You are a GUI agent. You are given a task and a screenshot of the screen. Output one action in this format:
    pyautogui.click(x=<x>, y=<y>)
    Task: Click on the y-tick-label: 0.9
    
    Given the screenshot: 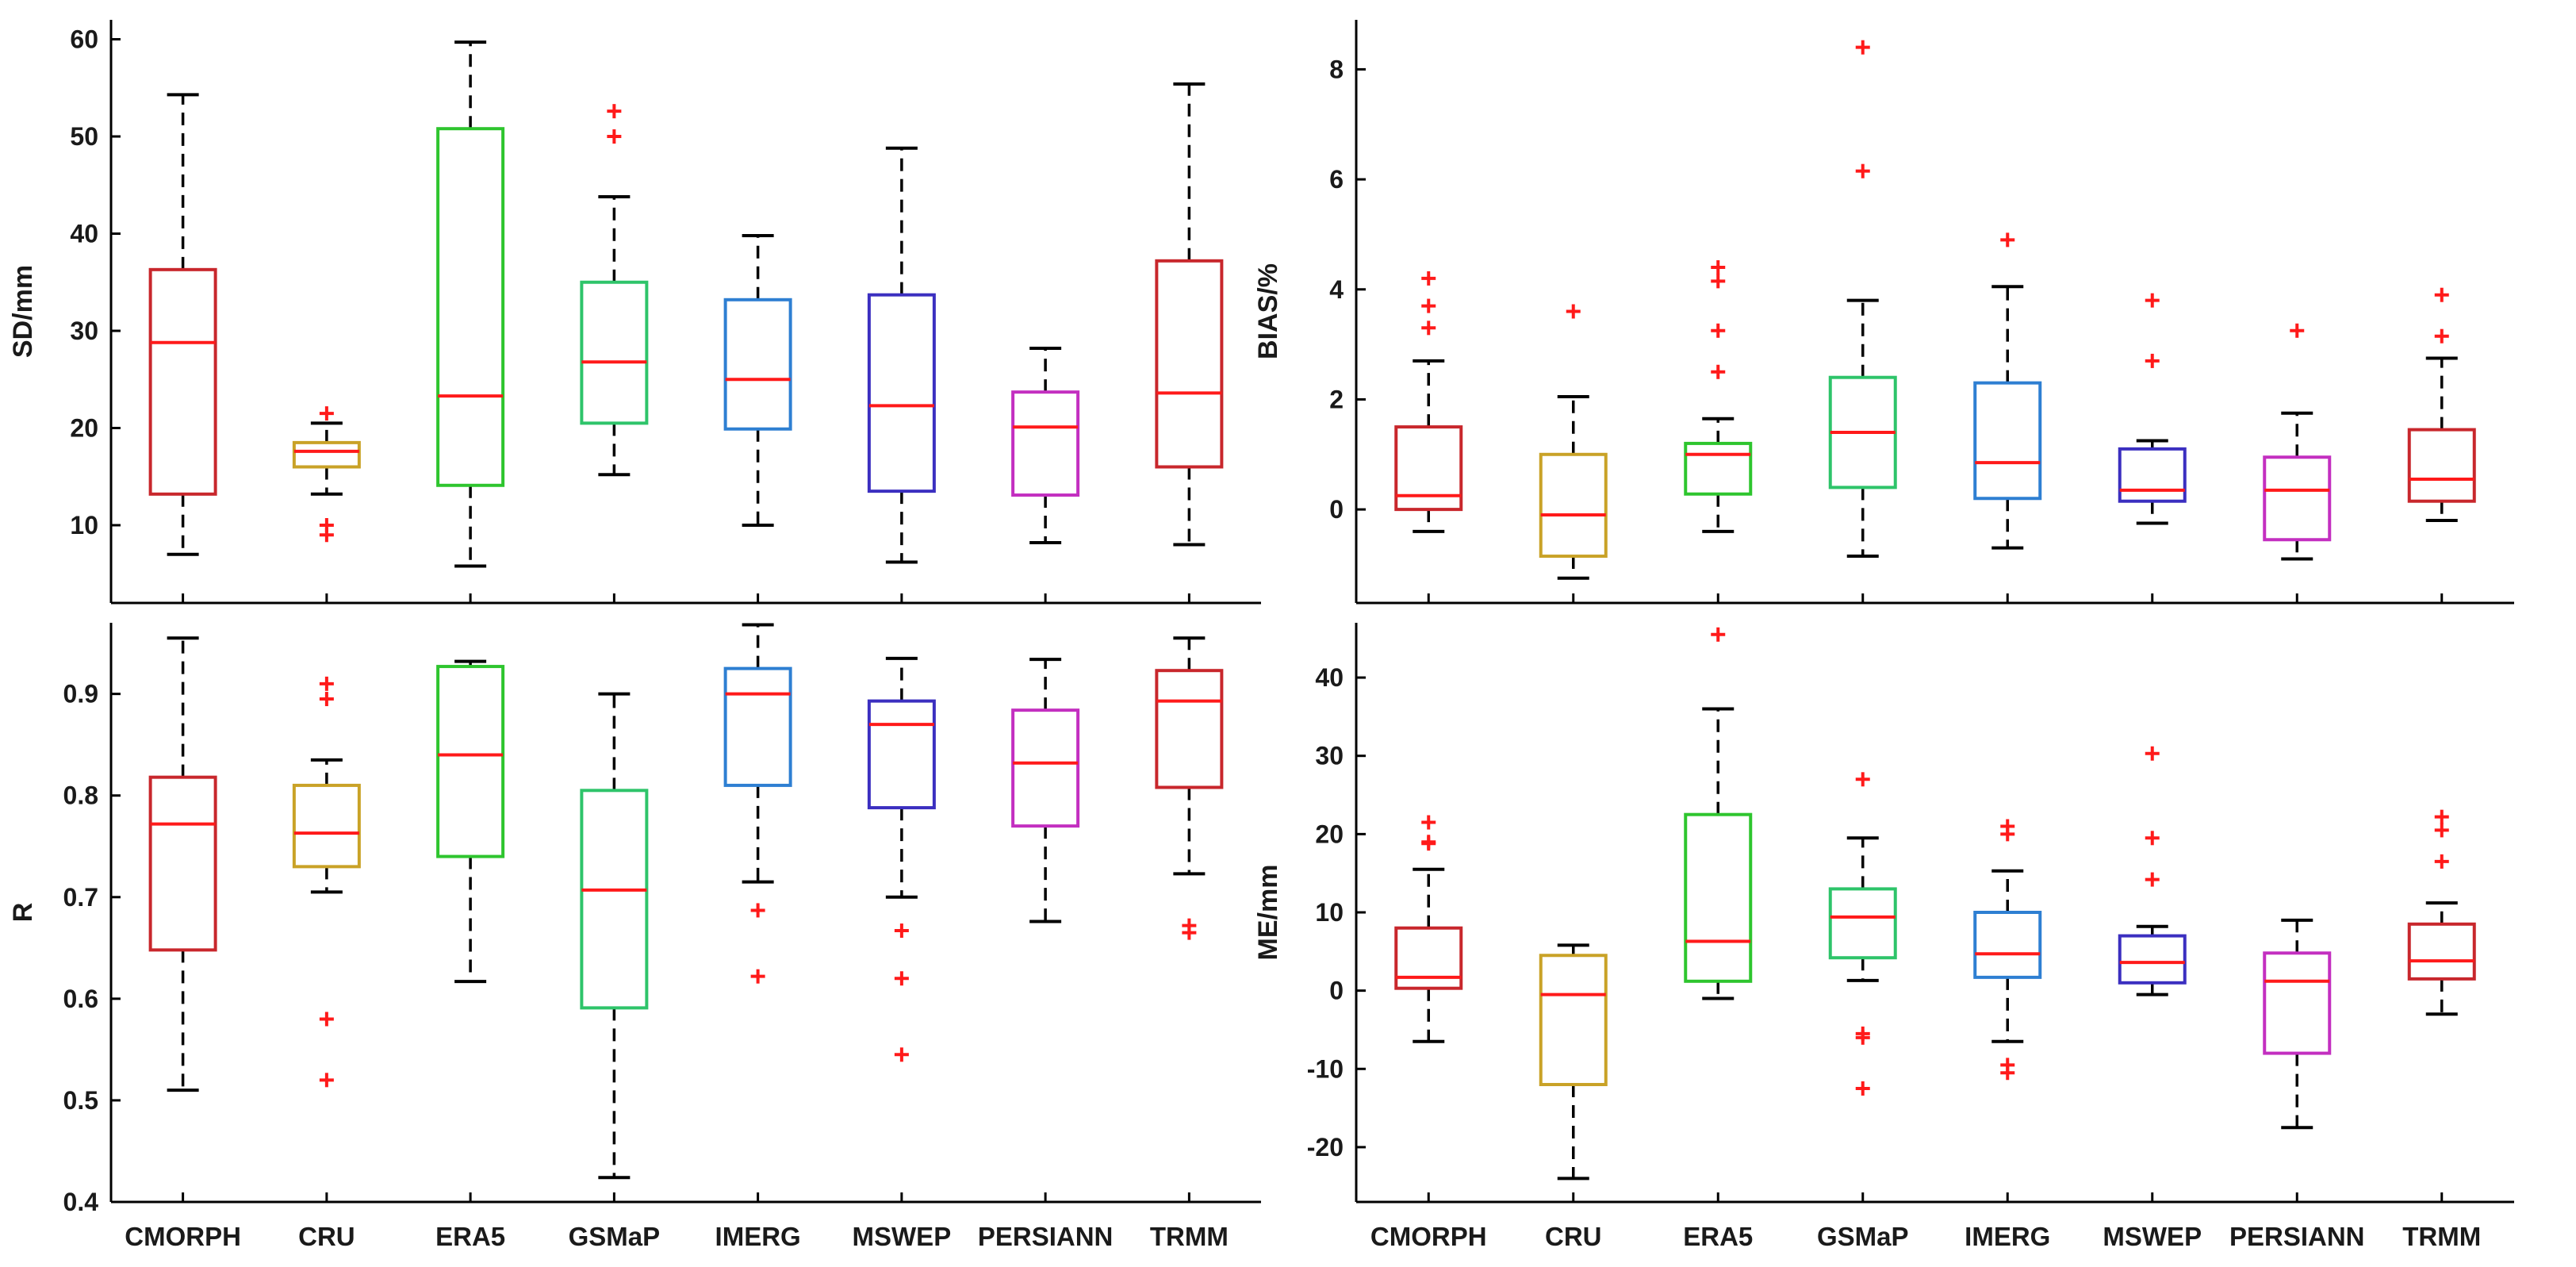 What is the action you would take?
    pyautogui.click(x=80, y=694)
    